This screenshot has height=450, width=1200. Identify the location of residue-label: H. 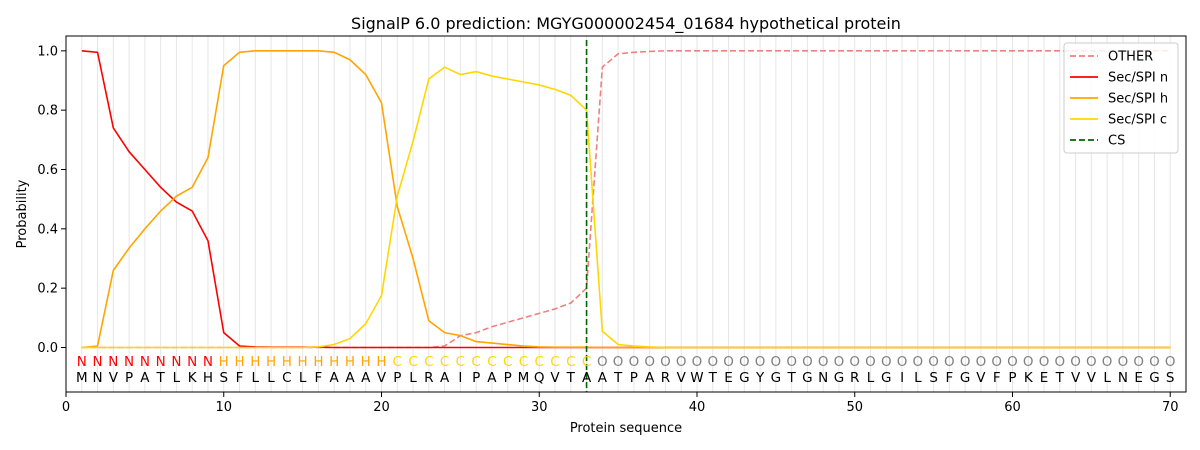
(208, 378).